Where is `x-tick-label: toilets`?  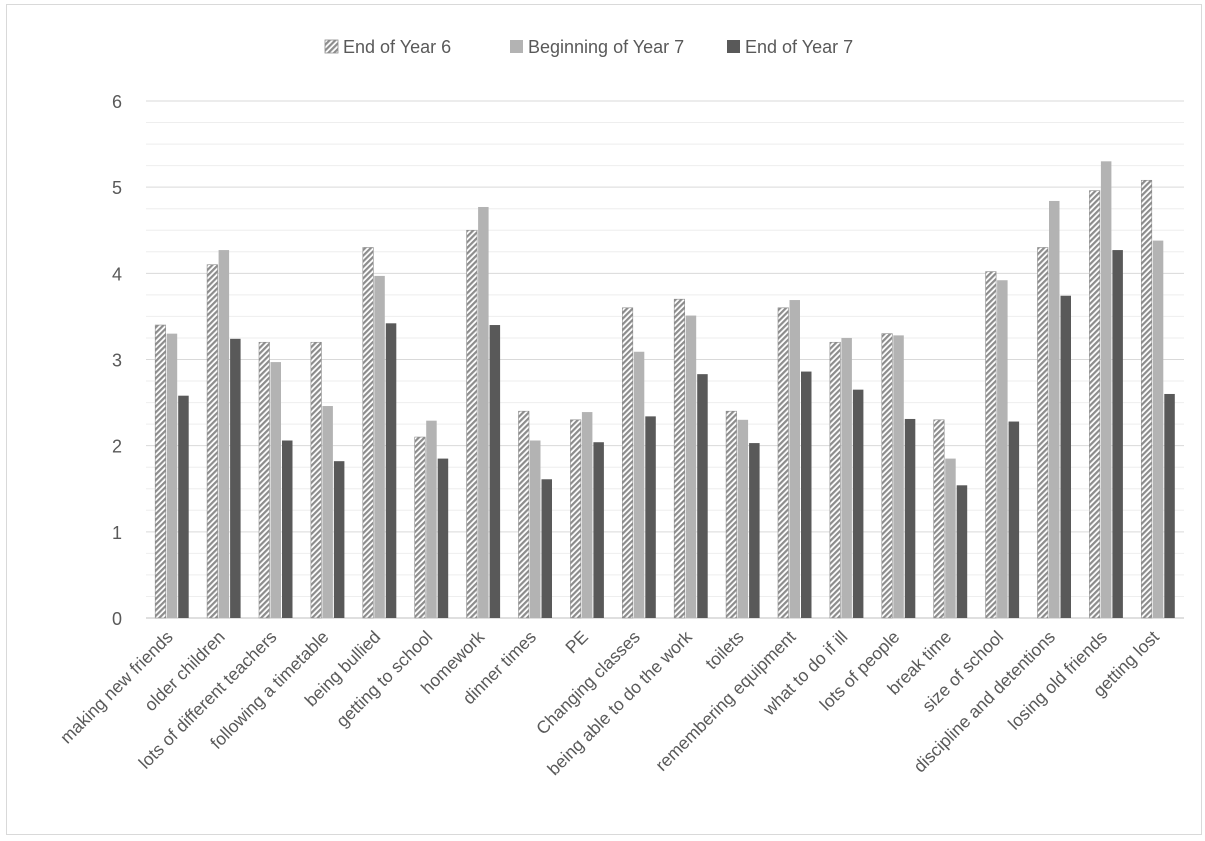
x-tick-label: toilets is located at coordinates (724, 650).